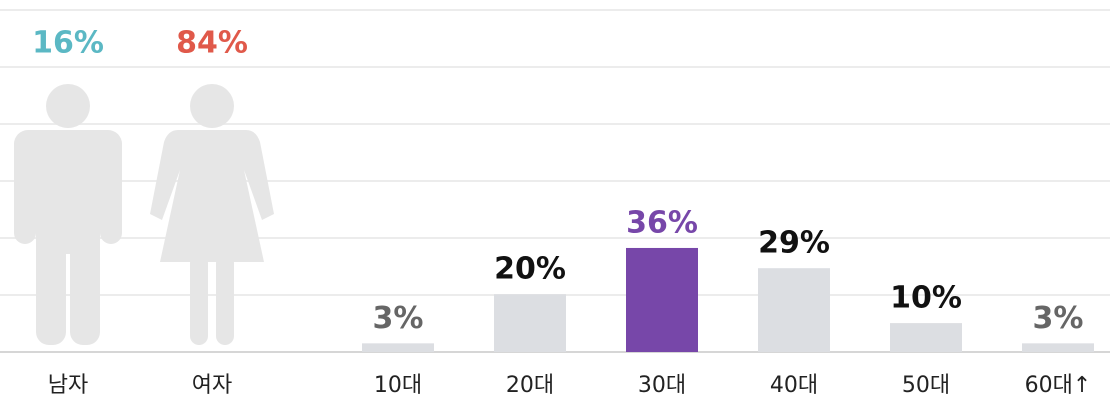  I want to click on x-tick-label: 40대, so click(794, 385).